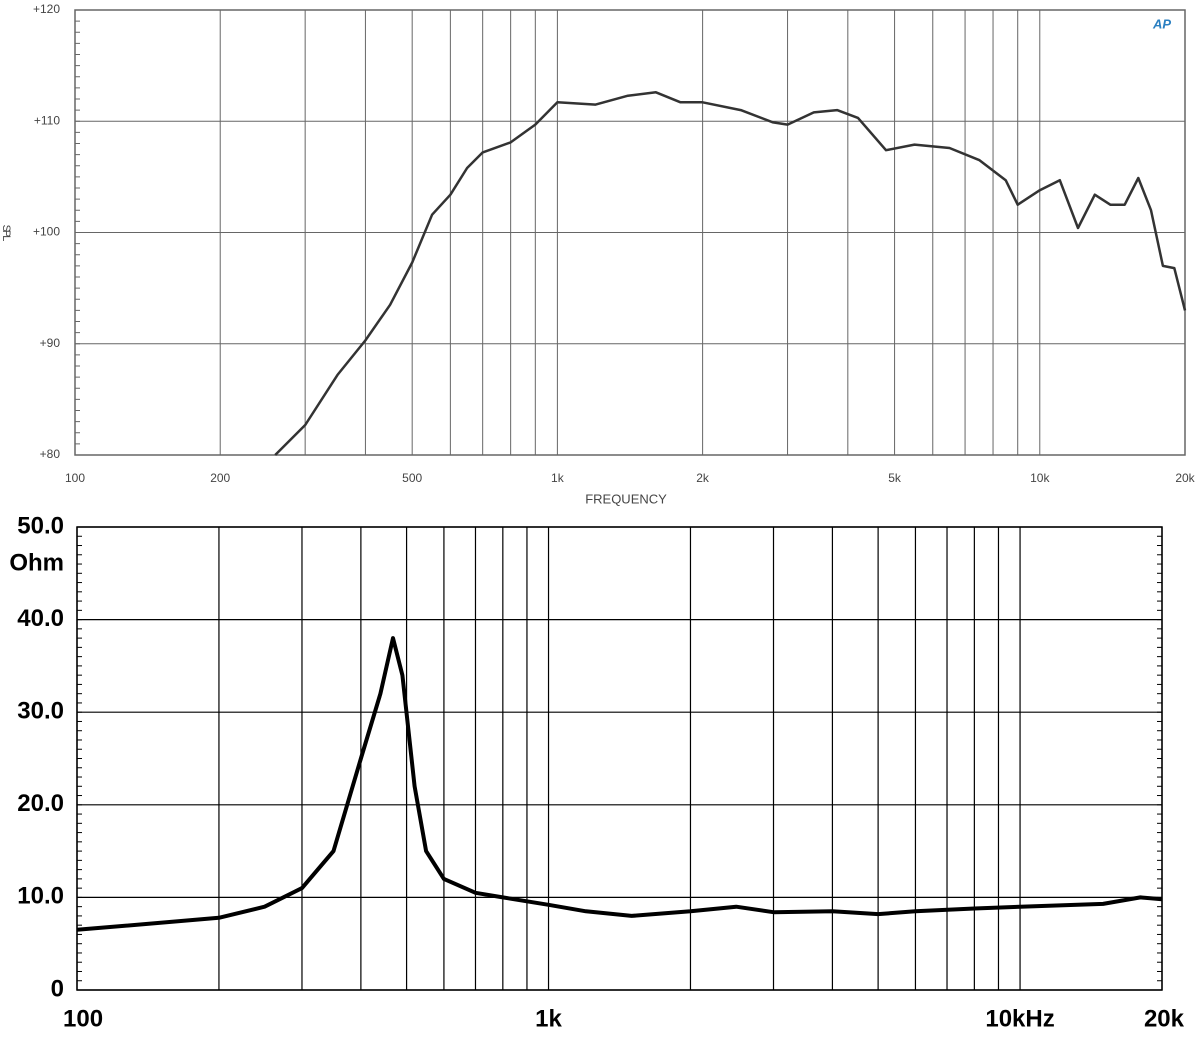 The width and height of the screenshot is (1200, 1037). Describe the element at coordinates (895, 478) in the screenshot. I see `x-tick-label: 5k` at that location.